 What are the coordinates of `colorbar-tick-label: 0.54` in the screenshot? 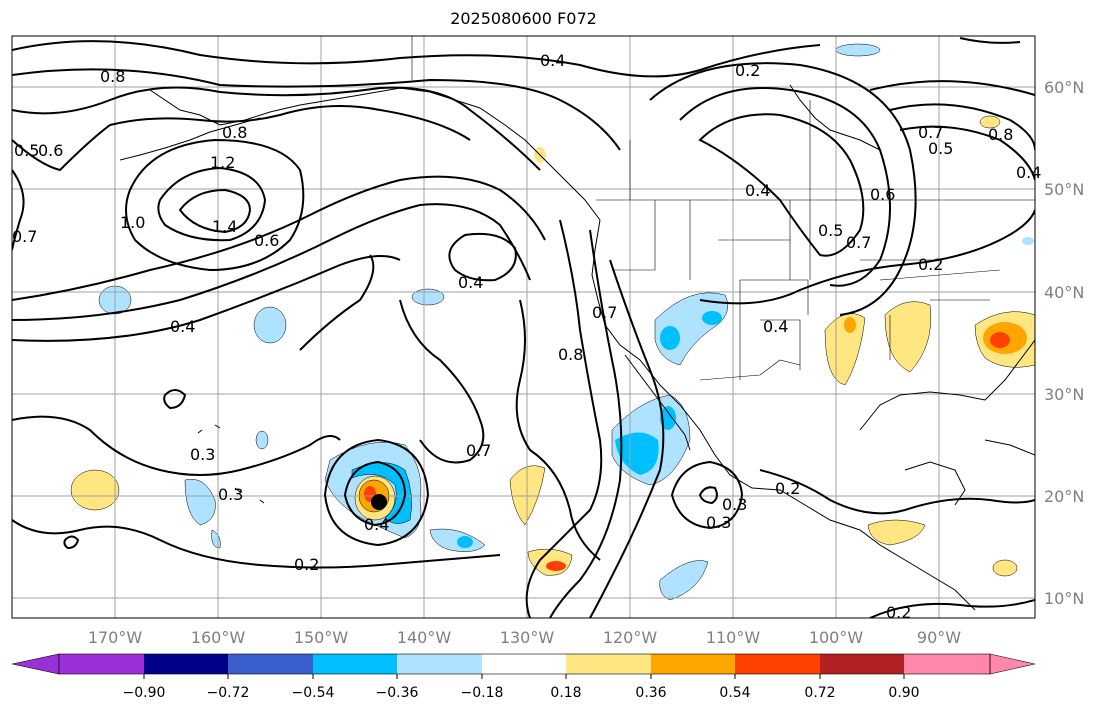 It's located at (734, 693).